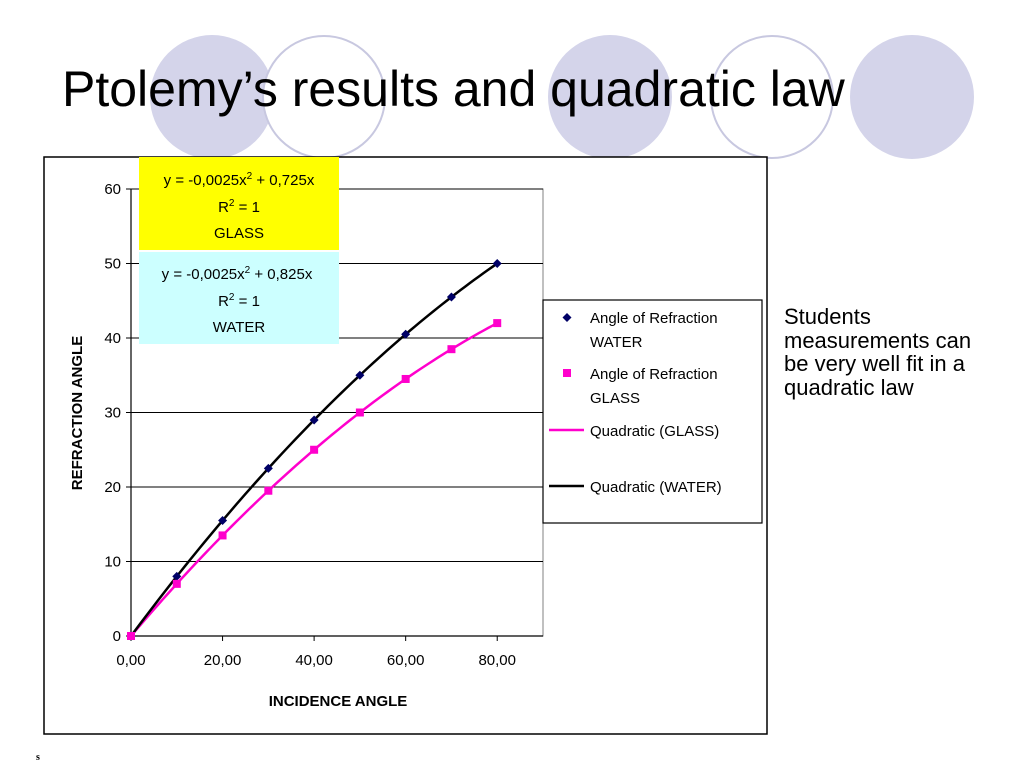 This screenshot has height=768, width=1024. I want to click on water-equation-box: y = -0,0025x2 + 0,825x R2 = 1 WATER, so click(239, 298).